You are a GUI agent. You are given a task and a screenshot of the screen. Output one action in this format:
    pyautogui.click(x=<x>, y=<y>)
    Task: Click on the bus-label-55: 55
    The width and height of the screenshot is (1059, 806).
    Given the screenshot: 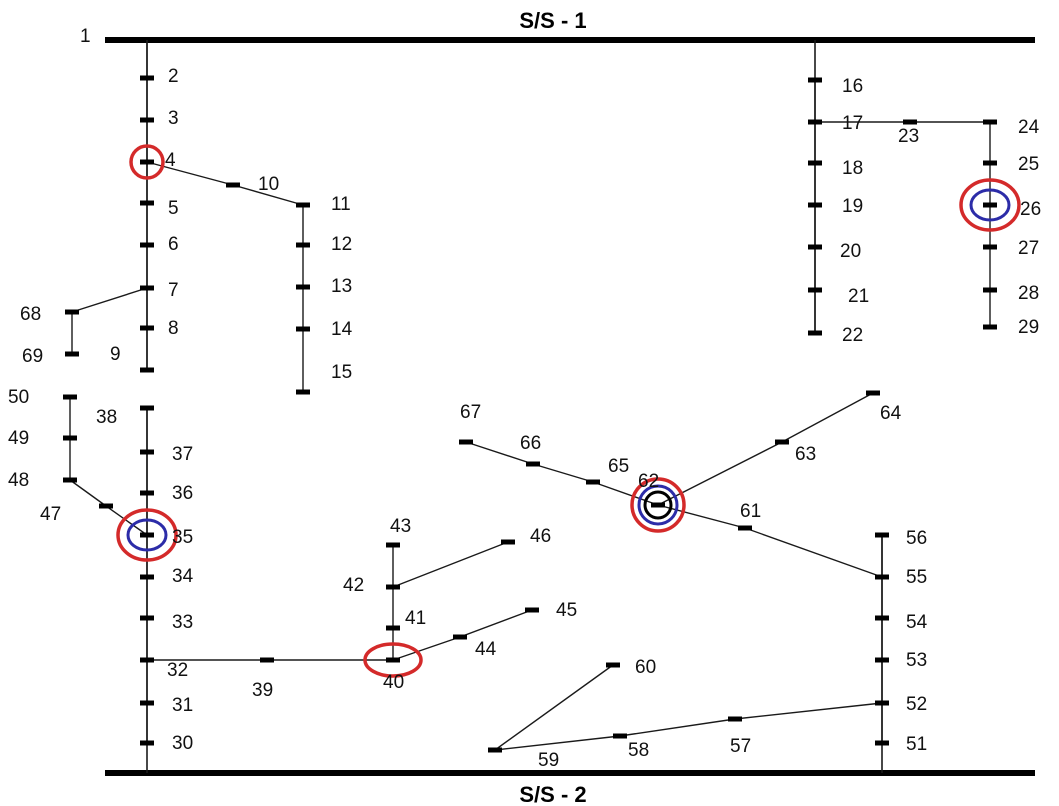 What is the action you would take?
    pyautogui.click(x=916, y=577)
    